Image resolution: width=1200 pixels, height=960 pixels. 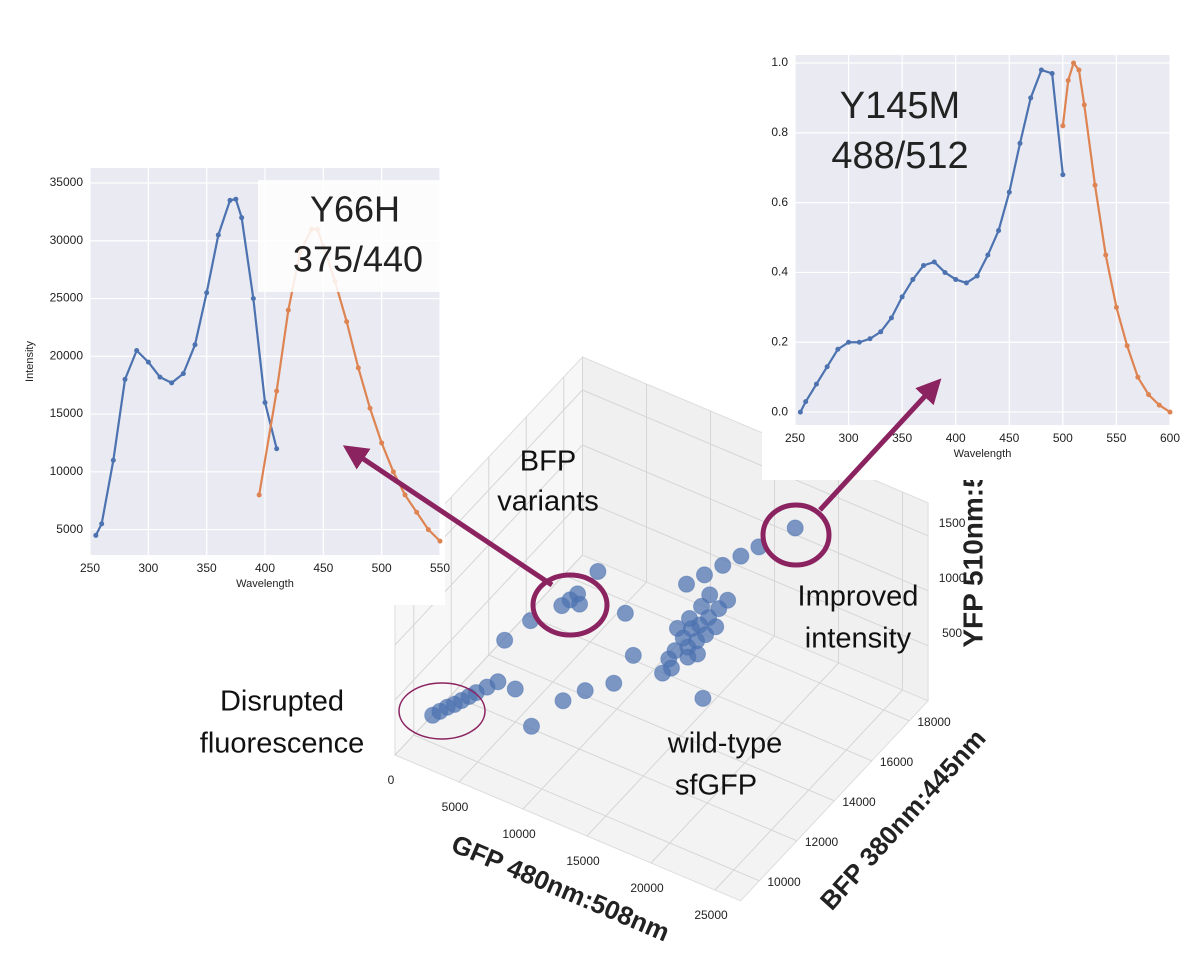 I want to click on annotation: fluorescence, so click(x=282, y=744).